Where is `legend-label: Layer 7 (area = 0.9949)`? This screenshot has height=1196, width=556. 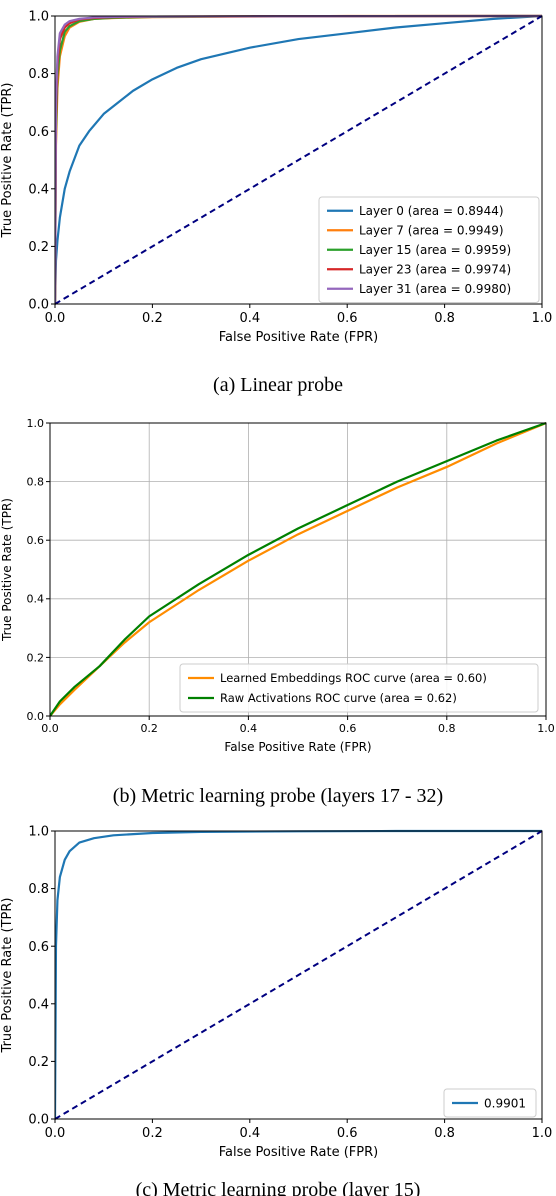
legend-label: Layer 7 (area = 0.9949) is located at coordinates (431, 231).